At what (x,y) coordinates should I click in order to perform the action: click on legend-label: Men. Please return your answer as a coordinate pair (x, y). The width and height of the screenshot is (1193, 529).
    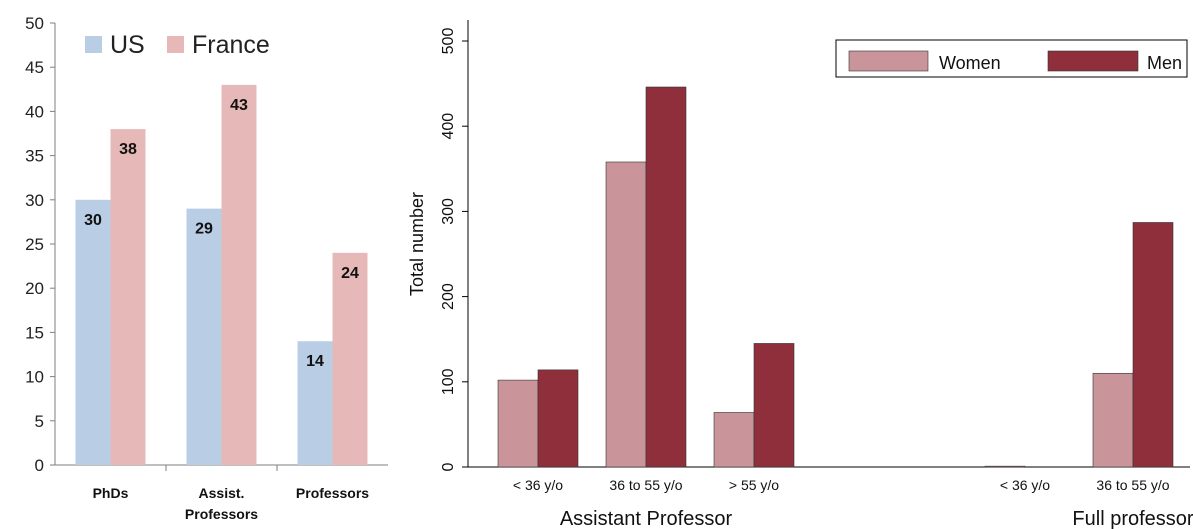
    Looking at the image, I should click on (1164, 63).